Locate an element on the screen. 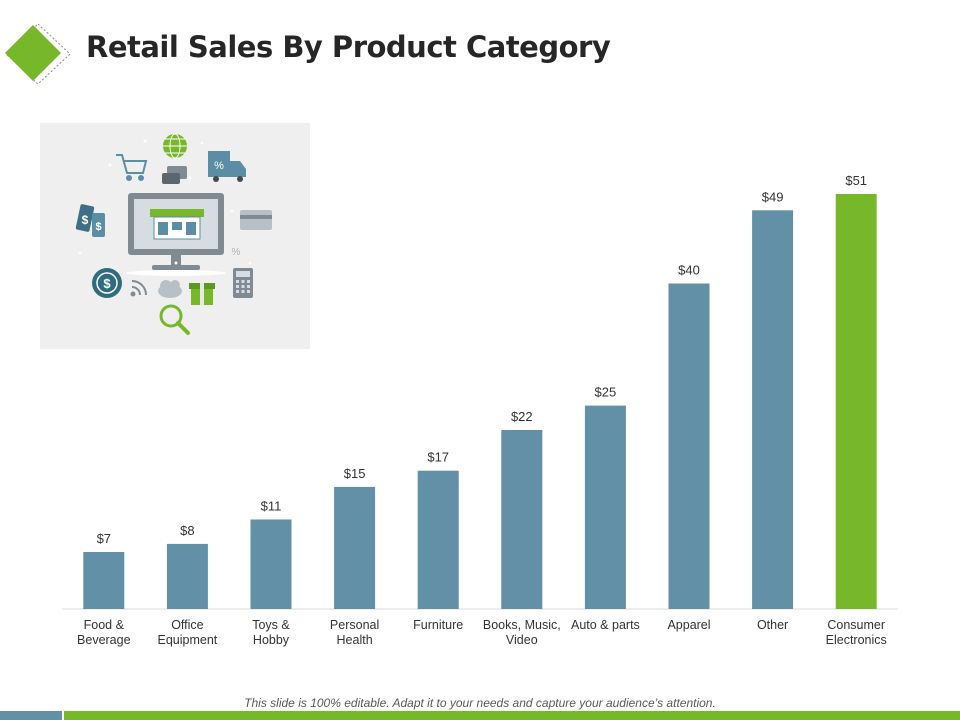  category-label-0-line-1: Beverage is located at coordinates (104, 640).